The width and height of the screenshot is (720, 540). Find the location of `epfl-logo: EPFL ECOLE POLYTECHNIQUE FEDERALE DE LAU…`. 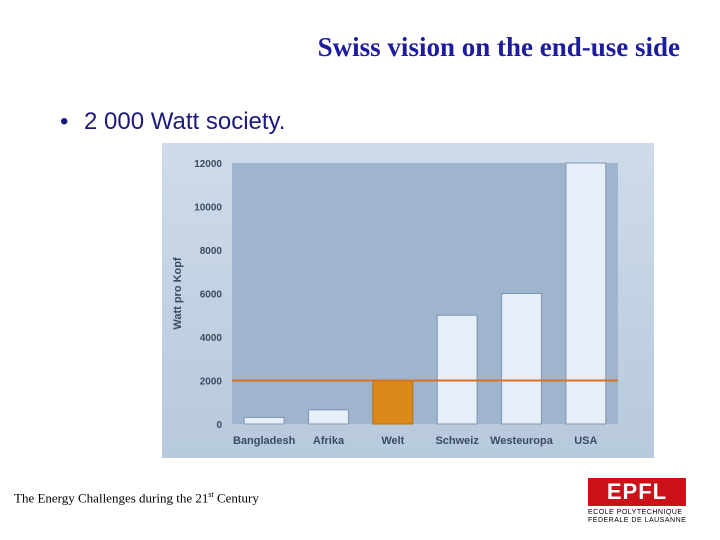

epfl-logo: EPFL ECOLE POLYTECHNIQUE FEDERALE DE LAU… is located at coordinates (637, 502).